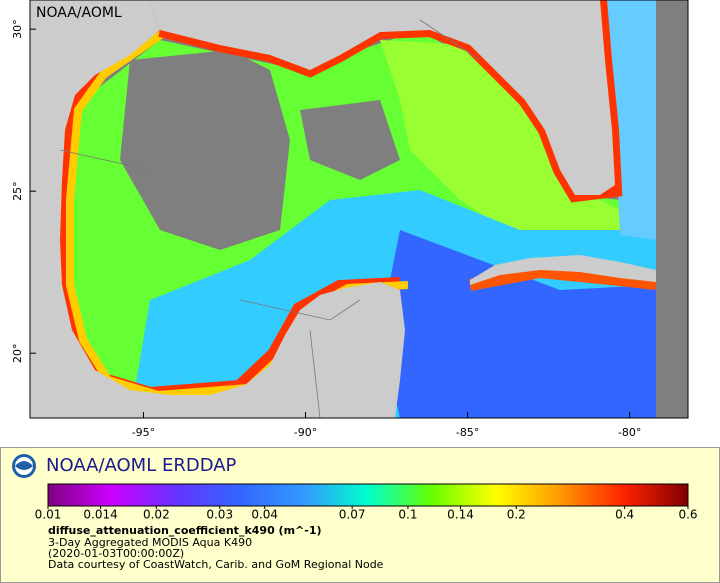 Image resolution: width=720 pixels, height=583 pixels. Describe the element at coordinates (518, 150) in the screenshot. I see `water-light-green` at that location.